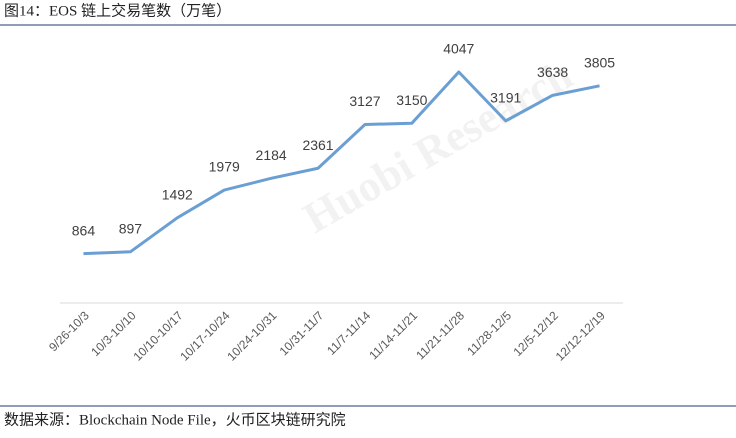 This screenshot has width=736, height=438. Describe the element at coordinates (224, 167) in the screenshot. I see `data-label: 1979` at that location.